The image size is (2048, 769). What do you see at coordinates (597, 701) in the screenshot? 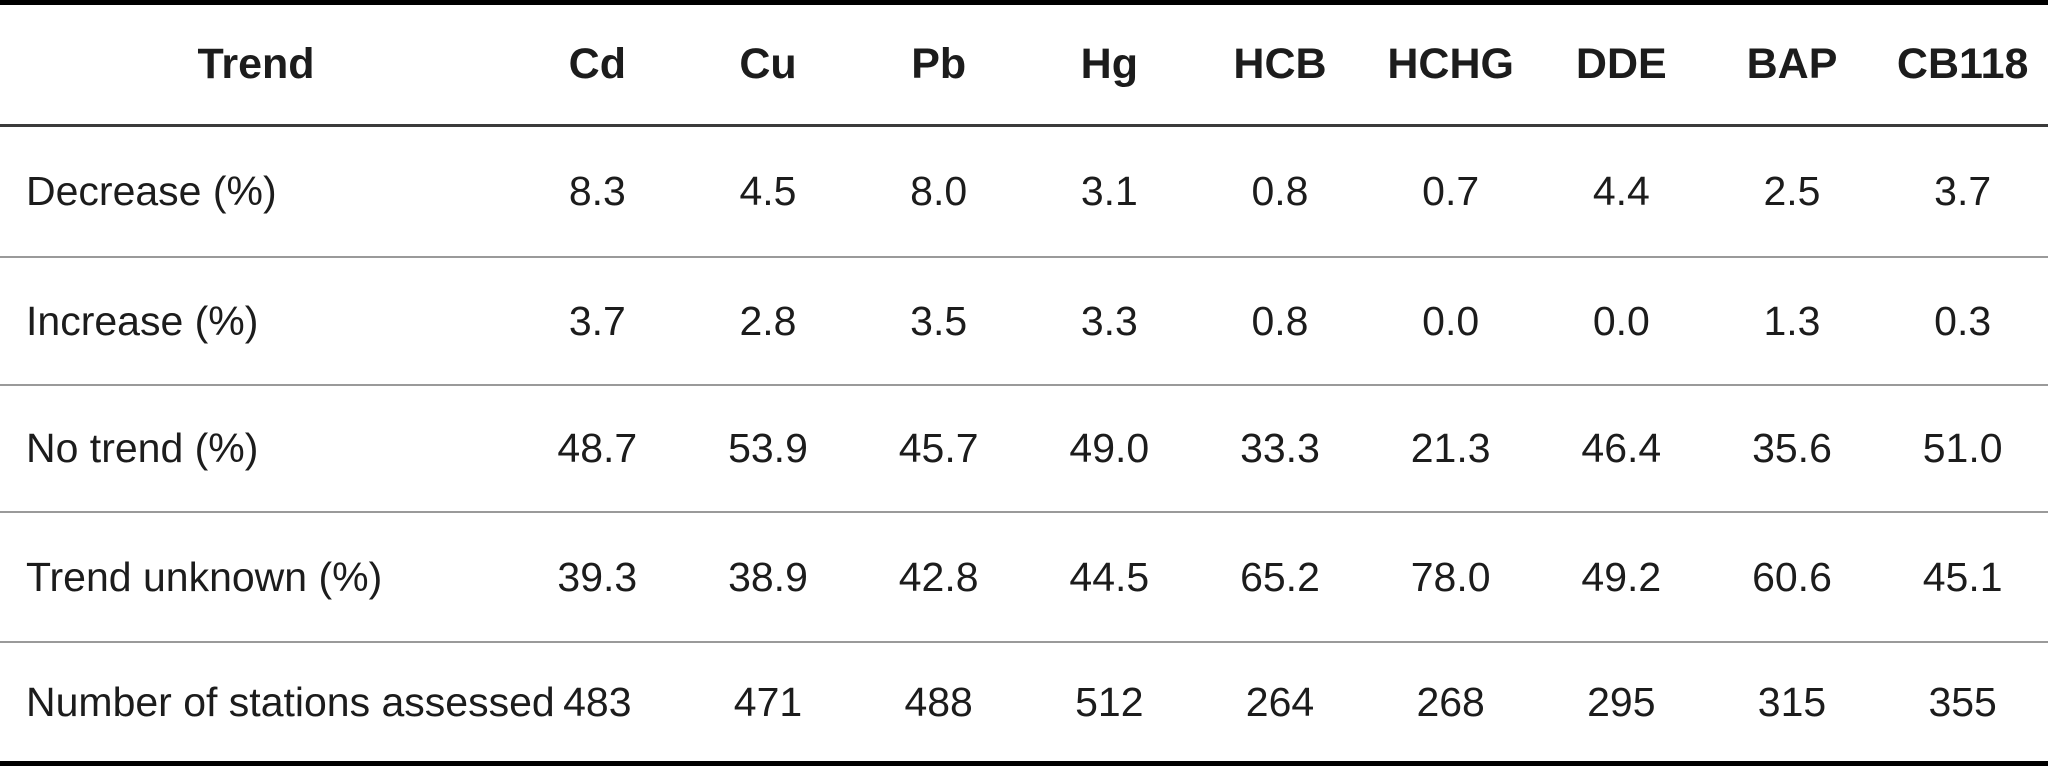
I see `cell: 483` at bounding box center [597, 701].